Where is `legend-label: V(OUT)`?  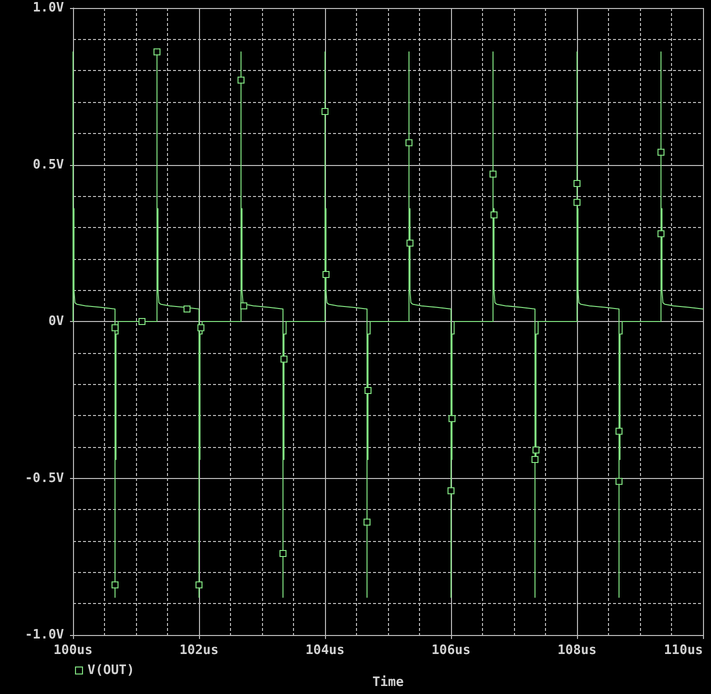 legend-label: V(OUT) is located at coordinates (111, 670).